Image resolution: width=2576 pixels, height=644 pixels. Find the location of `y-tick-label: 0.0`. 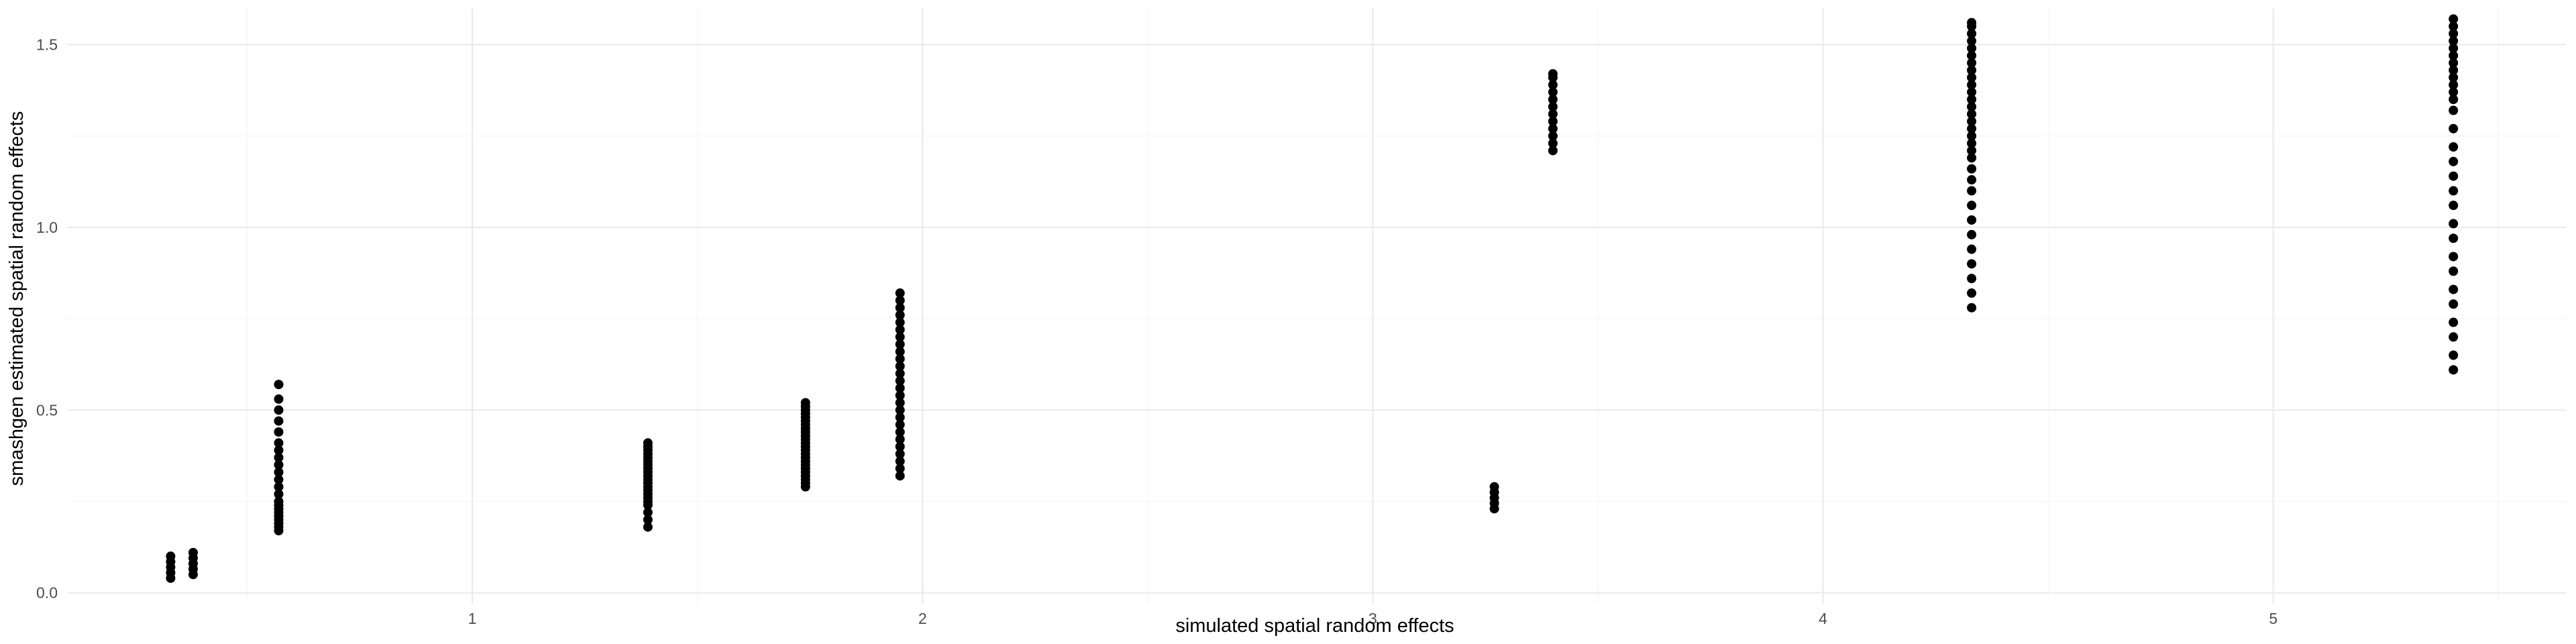

y-tick-label: 0.0 is located at coordinates (47, 593).